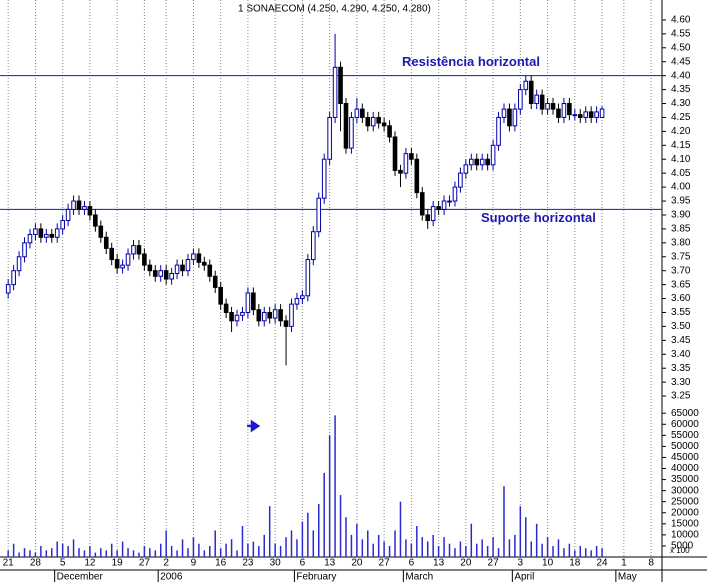 Image resolution: width=707 pixels, height=582 pixels. Describe the element at coordinates (681, 145) in the screenshot. I see `y-tick-label: 4.15` at that location.